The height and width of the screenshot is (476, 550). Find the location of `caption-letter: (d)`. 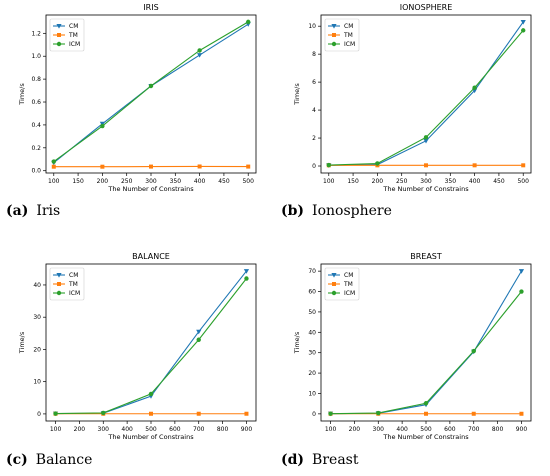

caption-letter: (d) is located at coordinates (293, 460).